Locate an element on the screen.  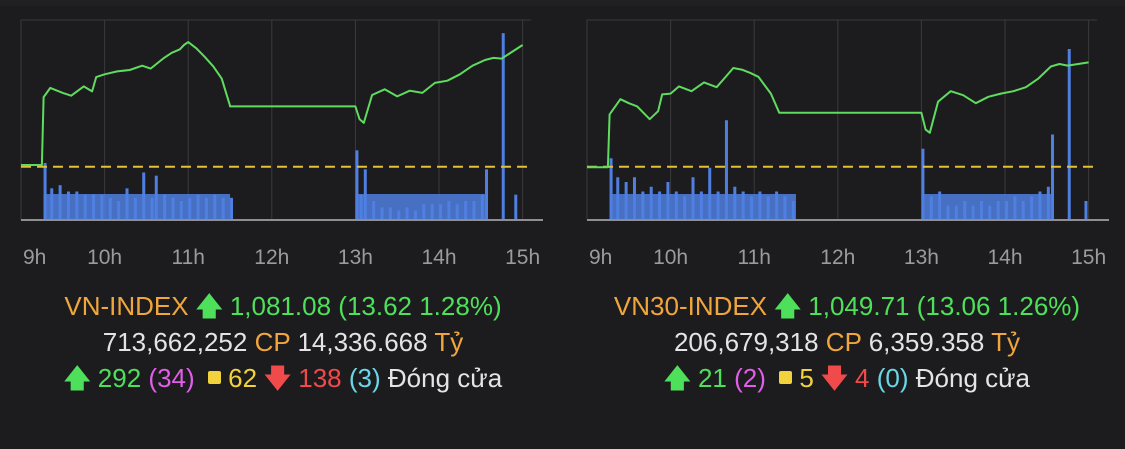
ceiling-count: (2) is located at coordinates (750, 378).